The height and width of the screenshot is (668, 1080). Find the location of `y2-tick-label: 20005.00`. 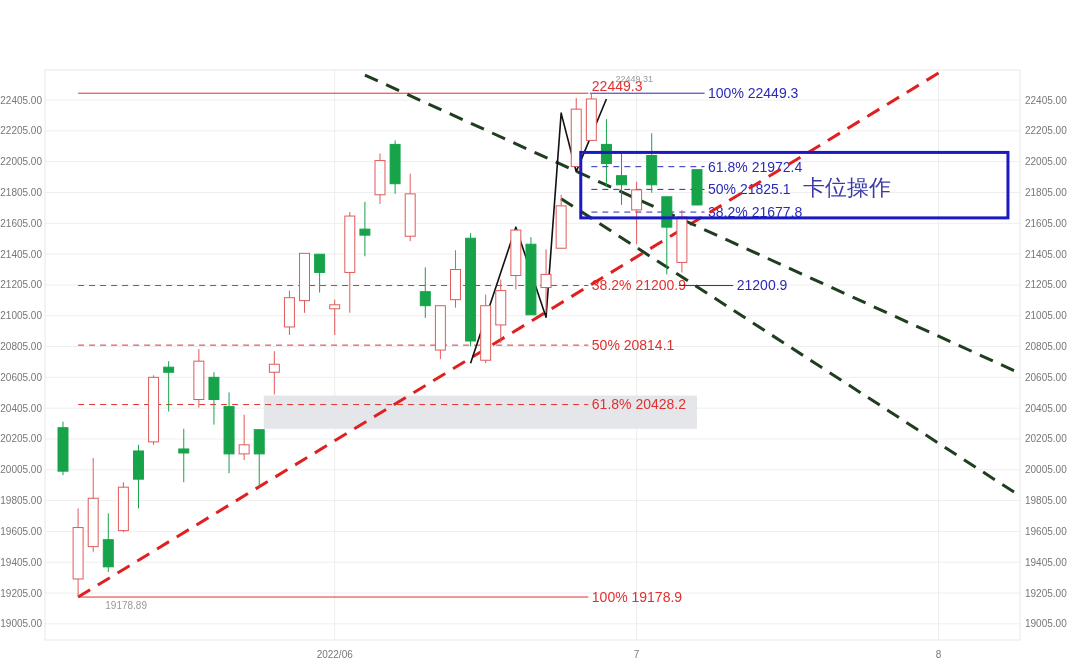

y2-tick-label: 20005.00 is located at coordinates (1046, 470).